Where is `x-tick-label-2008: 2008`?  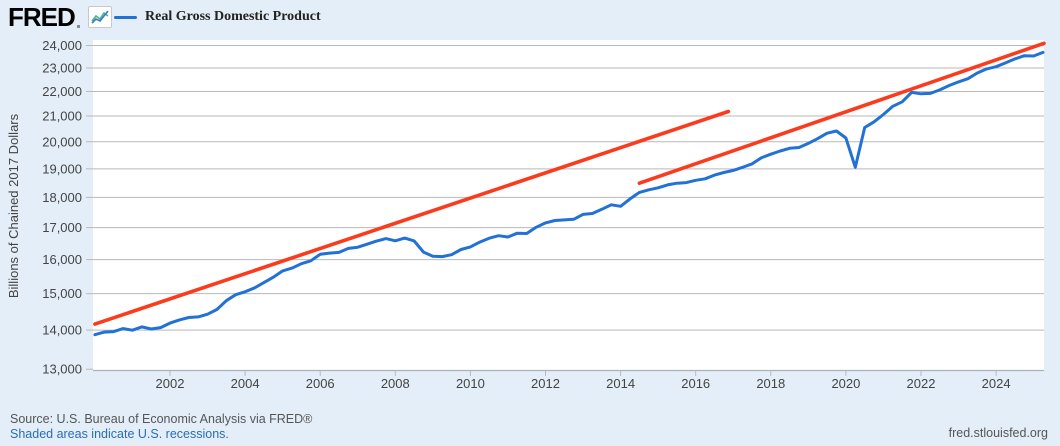
x-tick-label-2008: 2008 is located at coordinates (395, 383).